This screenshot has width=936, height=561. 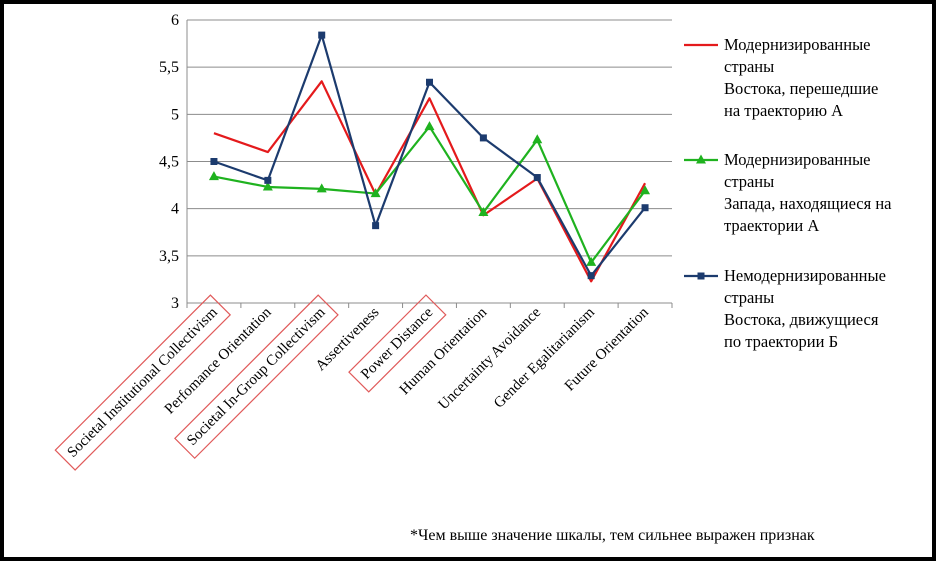 I want to click on x-category-label: Perfomance Orientation, so click(x=218, y=360).